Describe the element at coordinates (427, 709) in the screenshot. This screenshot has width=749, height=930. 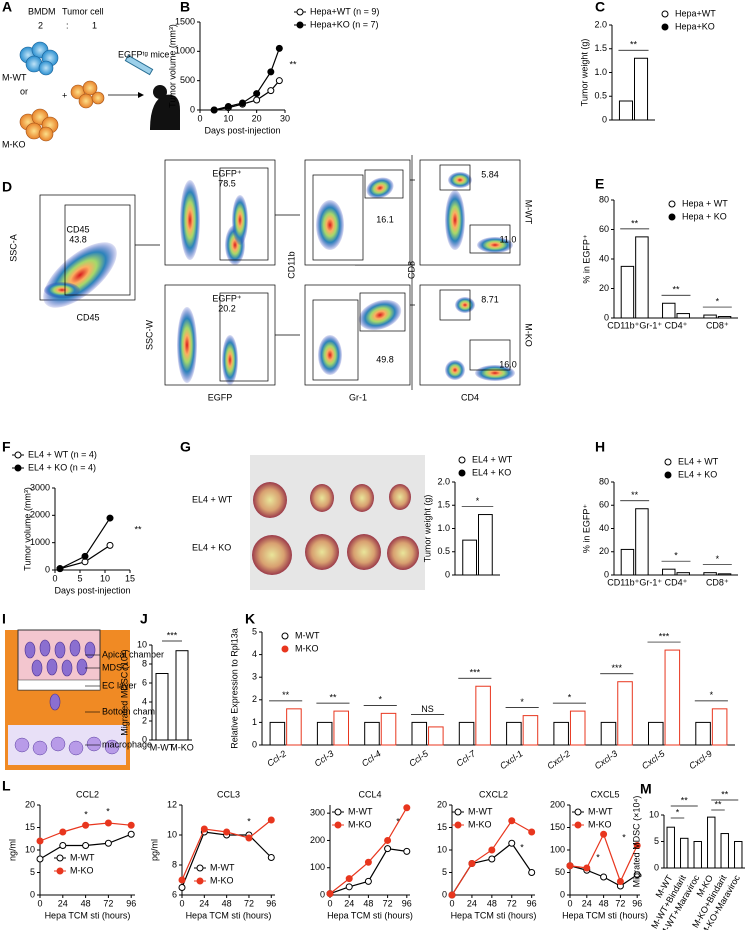
I see `annotation: NS` at that location.